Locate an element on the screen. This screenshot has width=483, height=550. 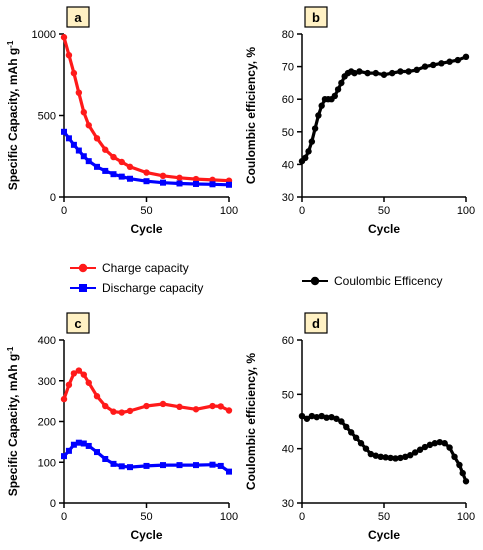
legend-label: Charge capacity is located at coordinates (145, 268).